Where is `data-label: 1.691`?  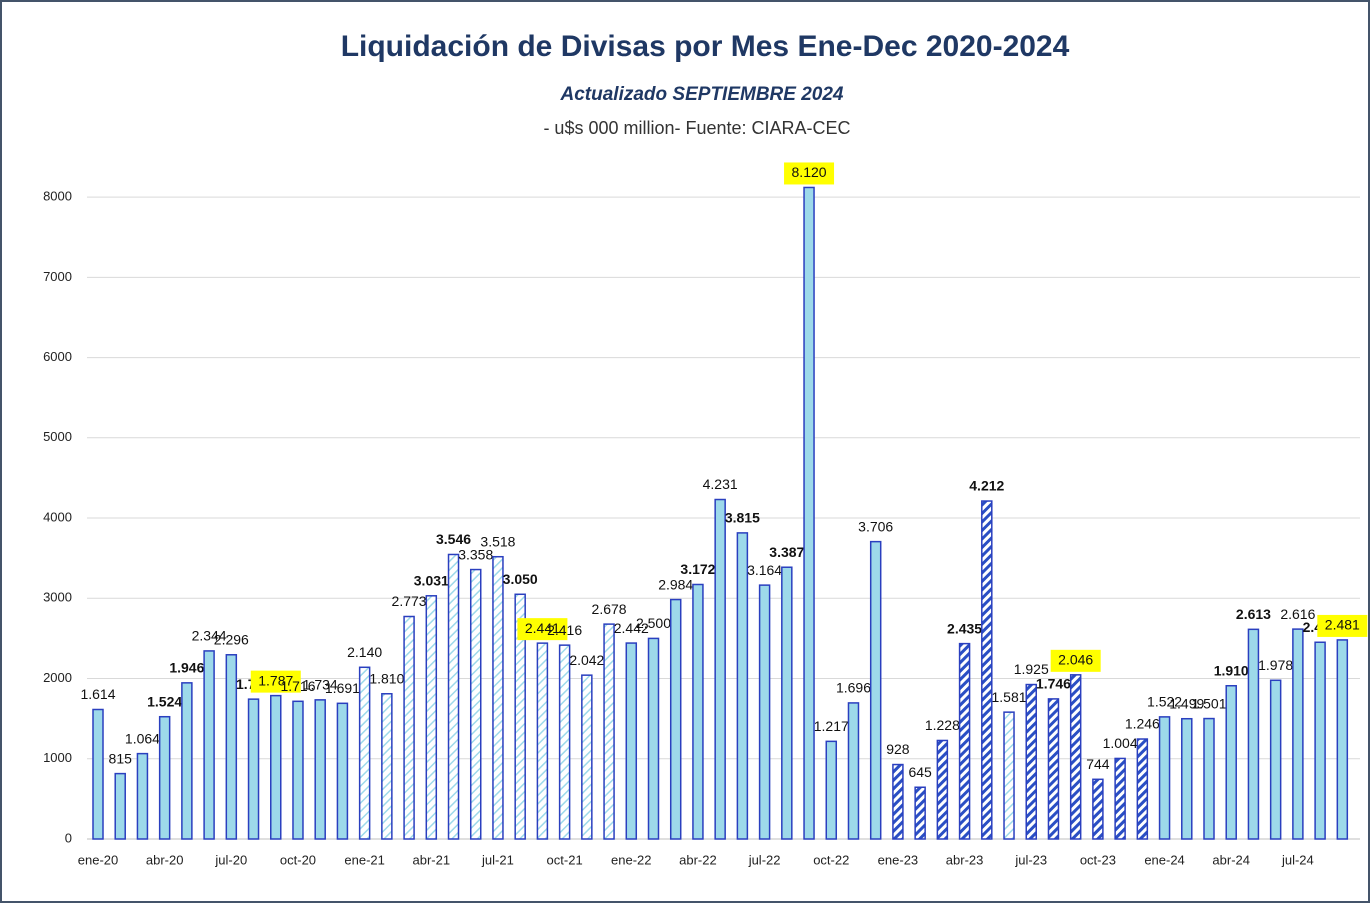 data-label: 1.691 is located at coordinates (342, 688).